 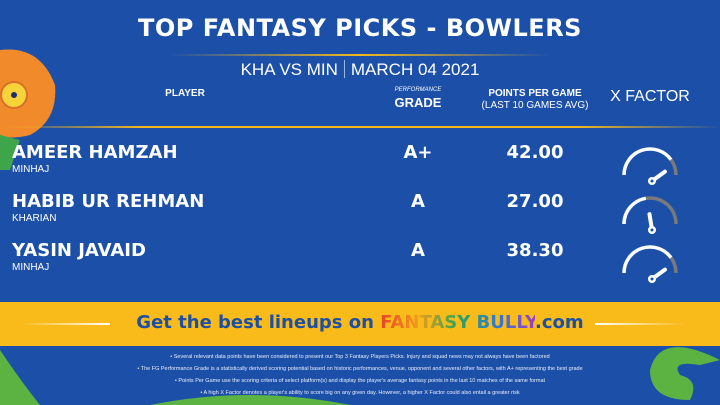 I want to click on cta-domain: .com, so click(x=559, y=322).